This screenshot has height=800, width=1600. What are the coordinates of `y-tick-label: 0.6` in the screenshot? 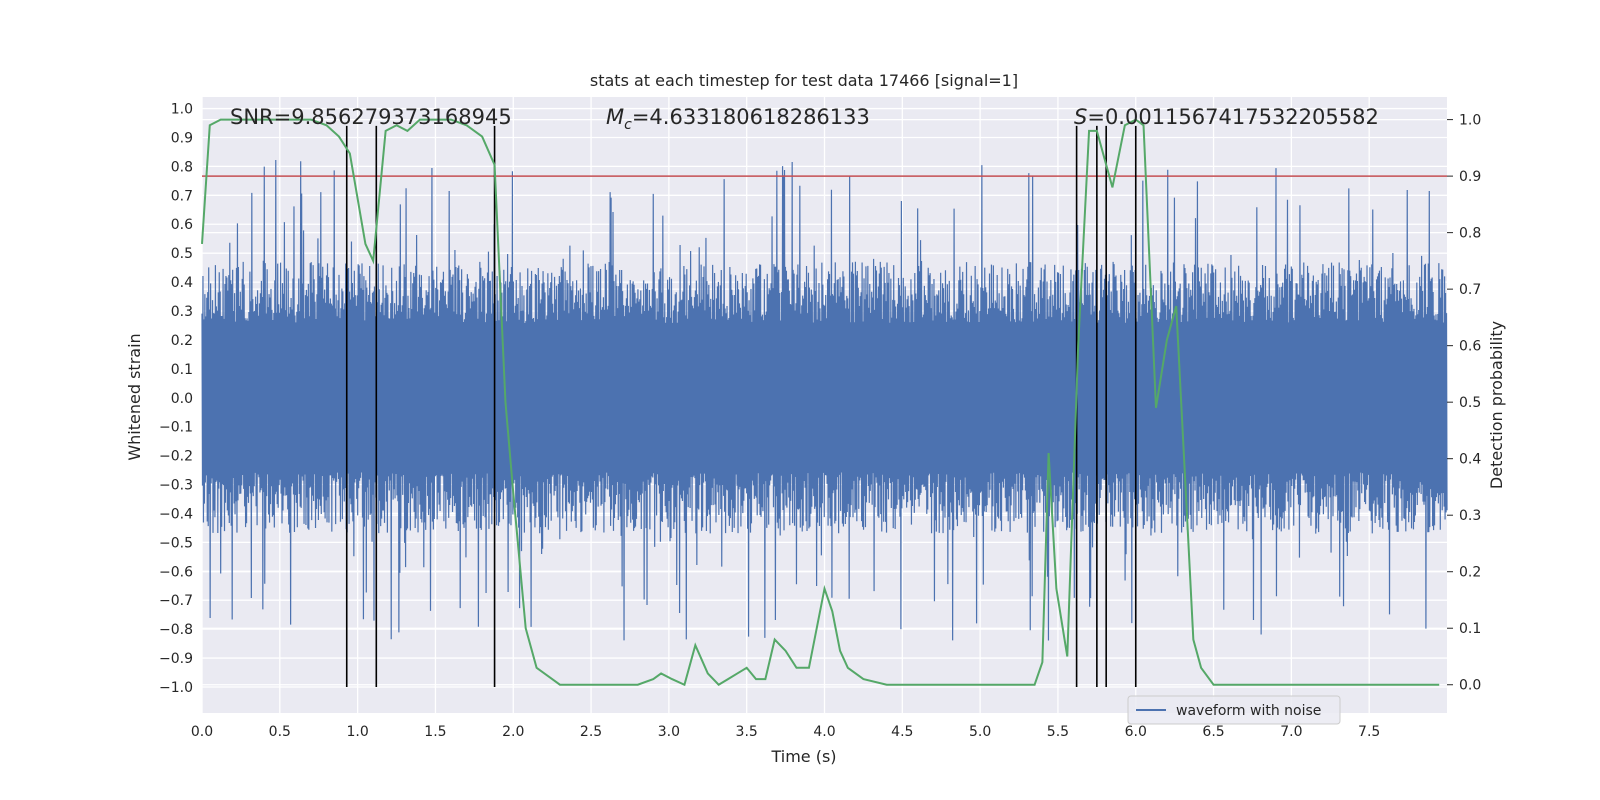 It's located at (182, 225).